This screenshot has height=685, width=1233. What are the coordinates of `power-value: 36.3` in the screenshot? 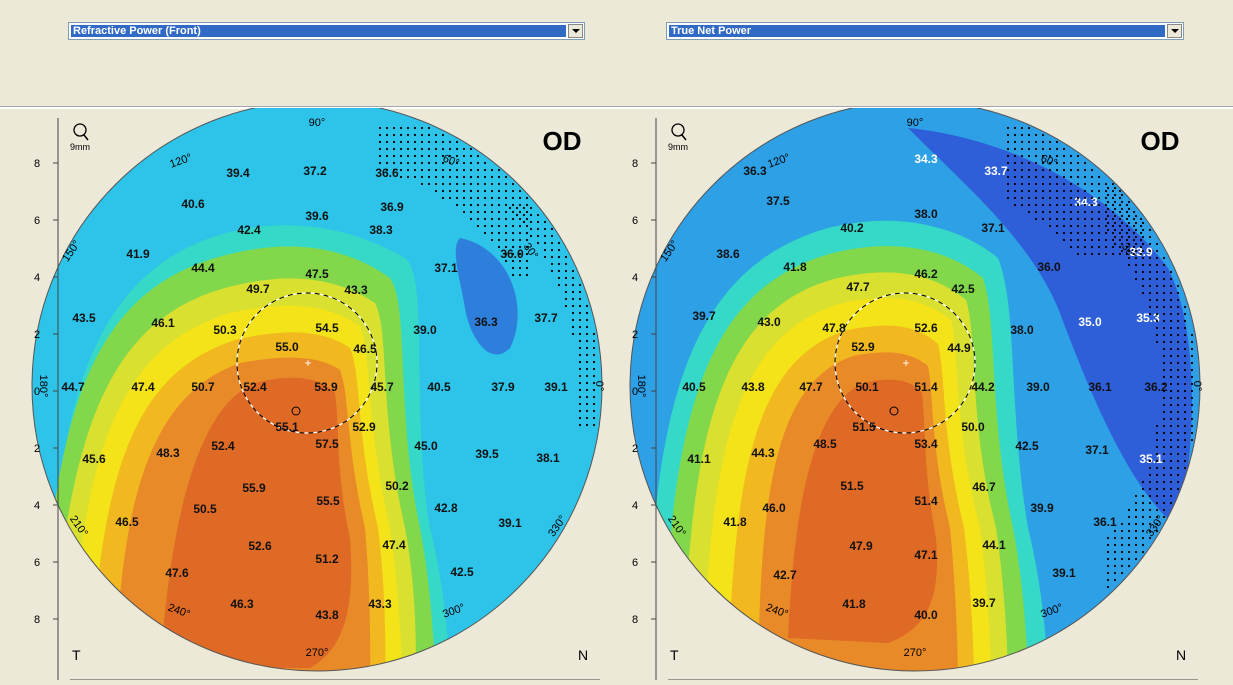 It's located at (486, 322).